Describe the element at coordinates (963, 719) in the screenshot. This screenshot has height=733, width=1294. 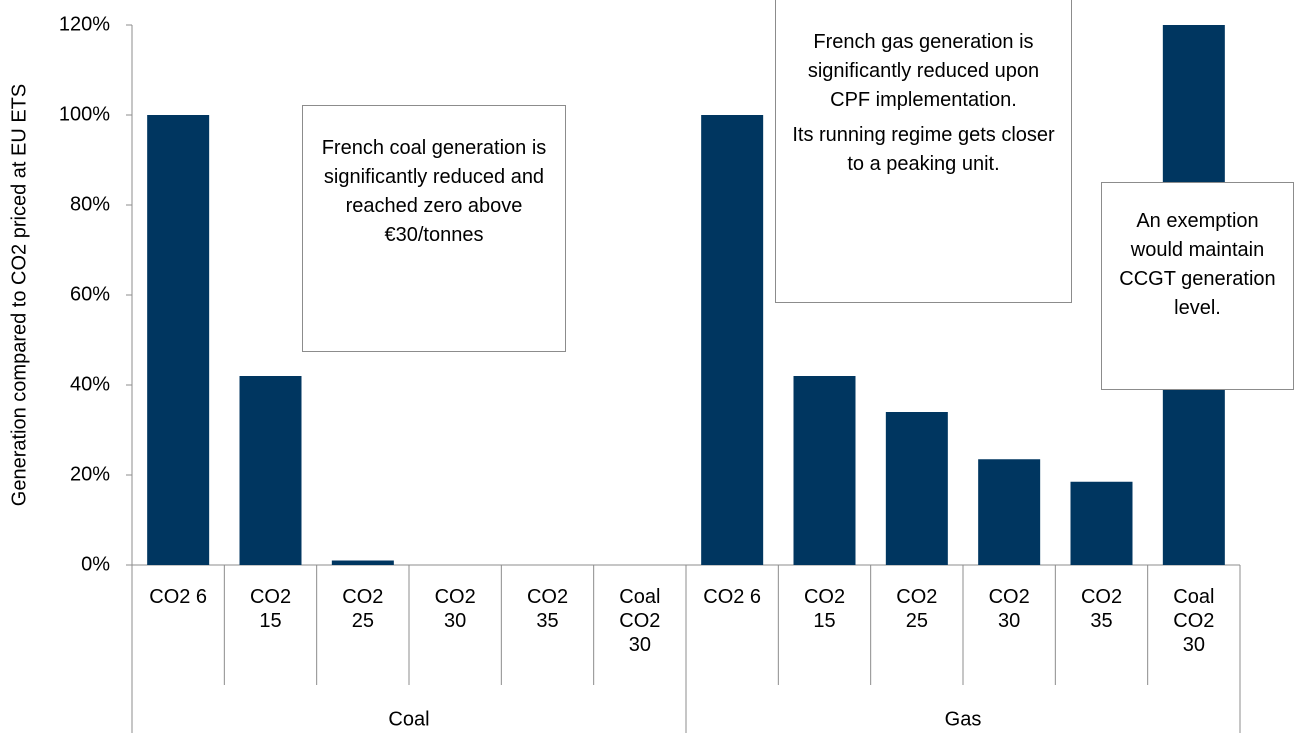
I see `group-label: Gas` at that location.